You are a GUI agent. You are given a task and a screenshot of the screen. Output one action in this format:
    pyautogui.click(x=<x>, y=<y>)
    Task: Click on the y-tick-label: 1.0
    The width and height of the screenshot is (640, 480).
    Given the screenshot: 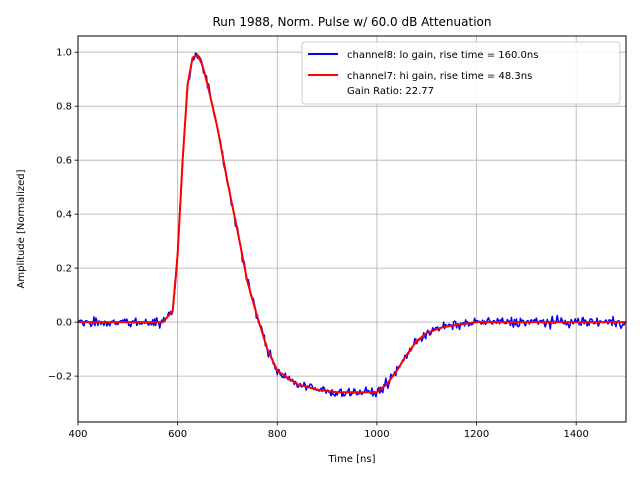 What is the action you would take?
    pyautogui.click(x=64, y=53)
    